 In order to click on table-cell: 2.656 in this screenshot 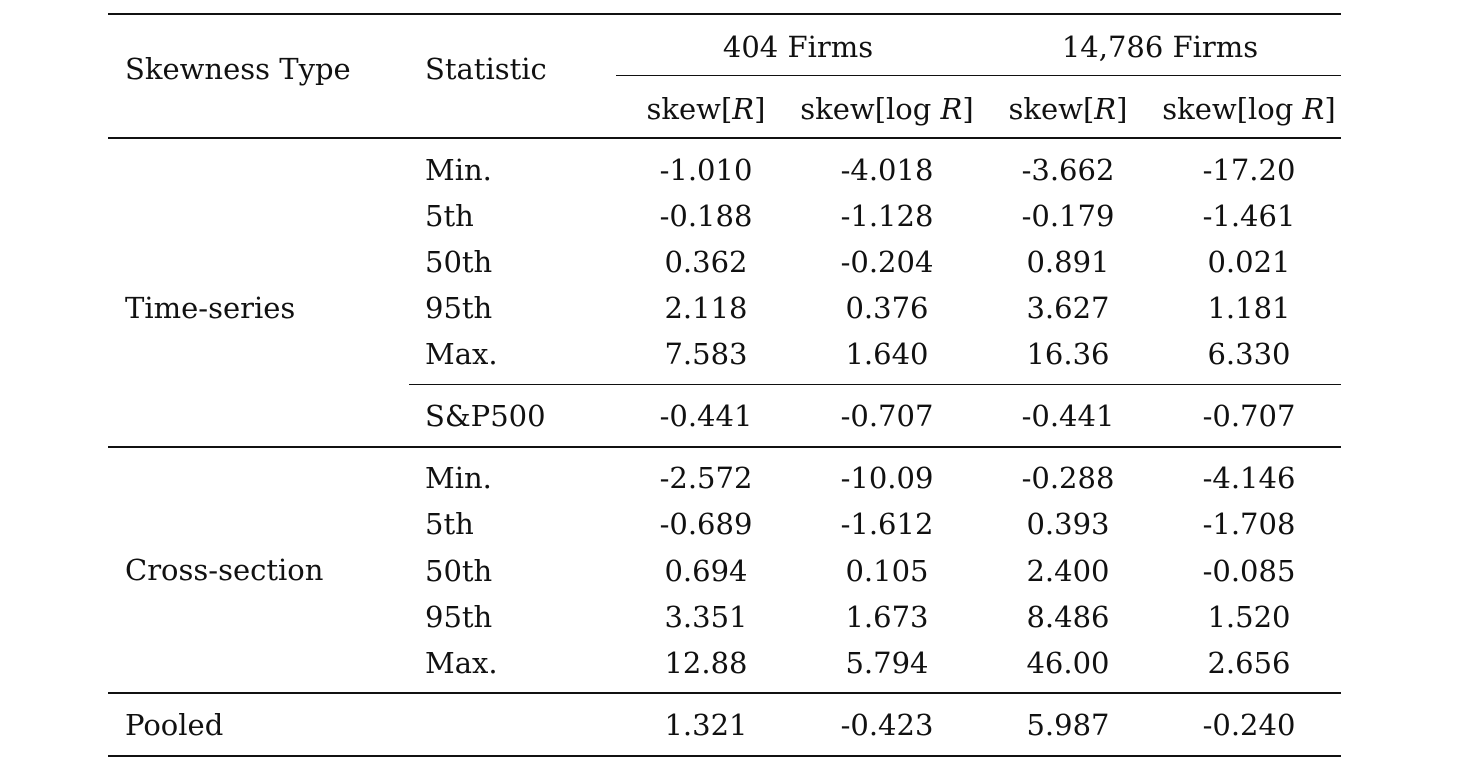, I will do `click(1249, 663)`.